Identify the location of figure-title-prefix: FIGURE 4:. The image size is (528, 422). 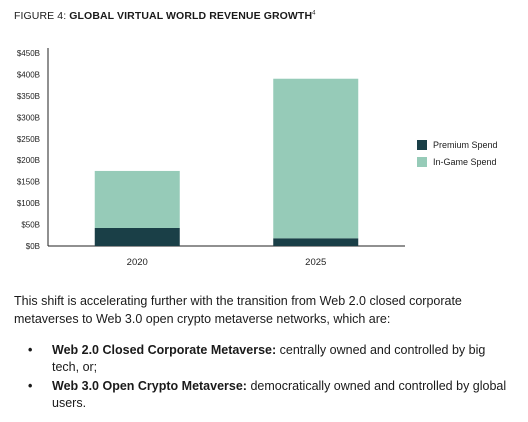
(42, 16).